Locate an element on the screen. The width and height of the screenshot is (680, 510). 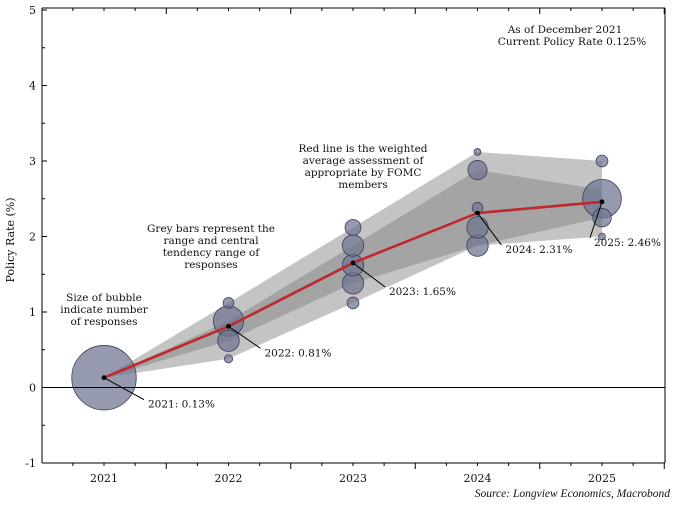
y-tick-label: 1 is located at coordinates (32, 312).